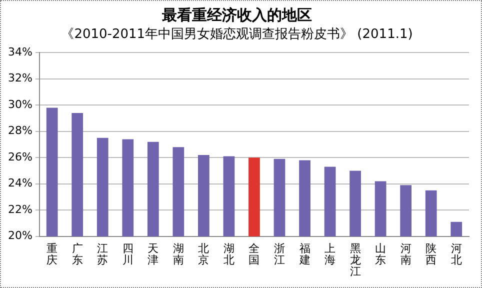  Describe the element at coordinates (20, 104) in the screenshot. I see `y-tick-label: 30%` at that location.